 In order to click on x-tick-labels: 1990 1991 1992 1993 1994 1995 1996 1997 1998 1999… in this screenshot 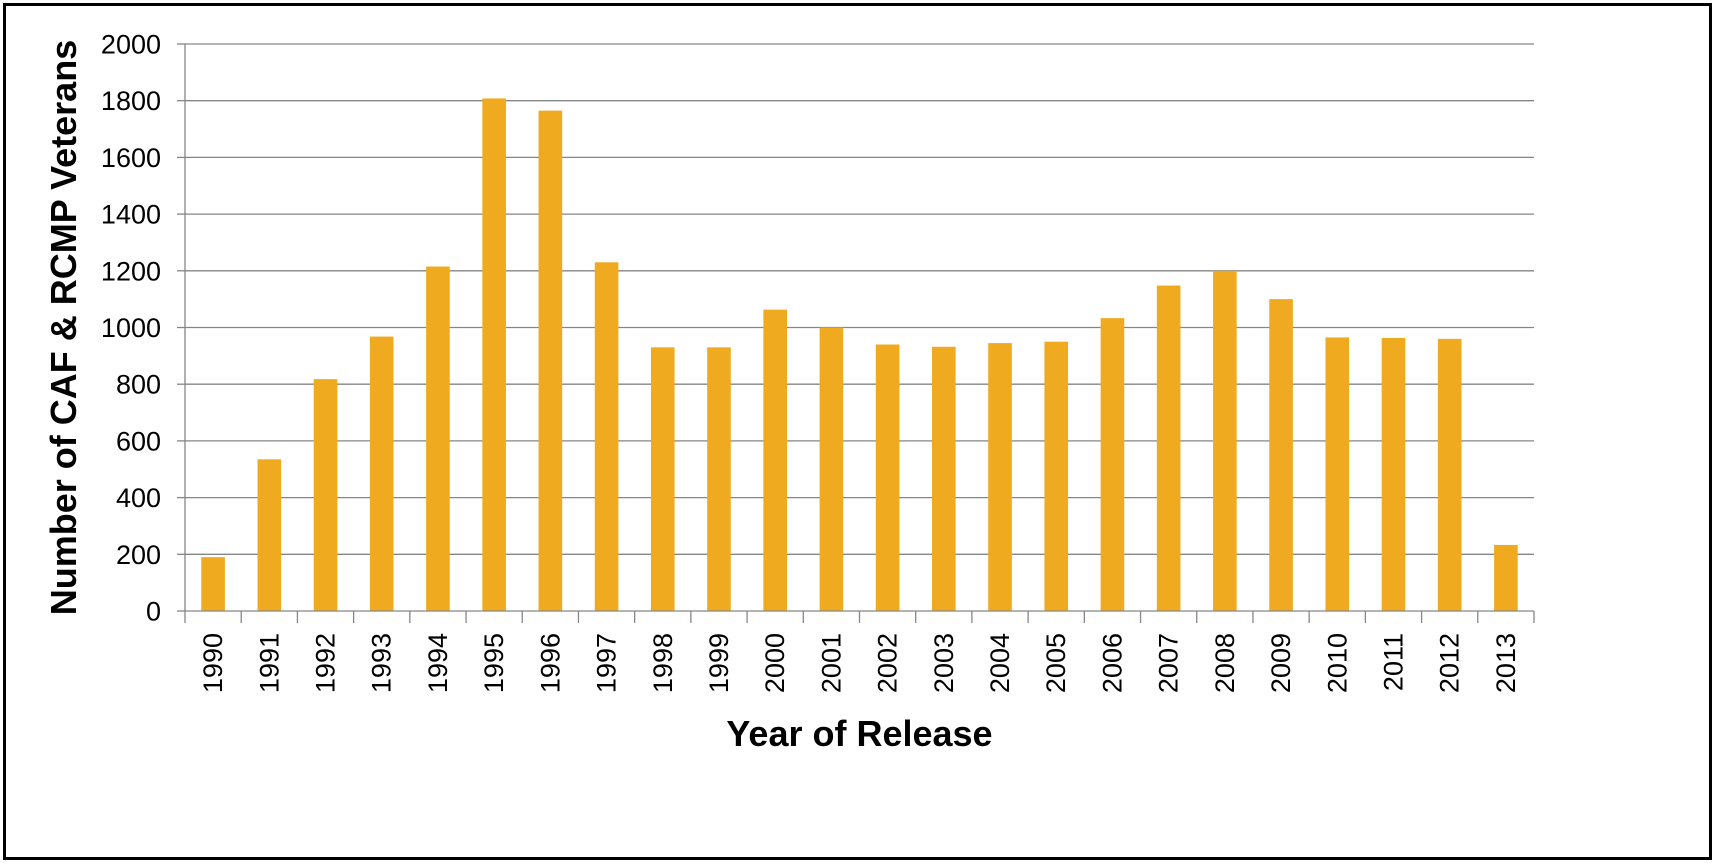, I will do `click(859, 663)`.